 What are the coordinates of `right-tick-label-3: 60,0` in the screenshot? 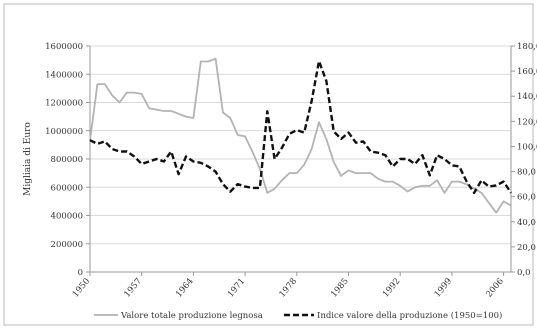 It's located at (526, 198).